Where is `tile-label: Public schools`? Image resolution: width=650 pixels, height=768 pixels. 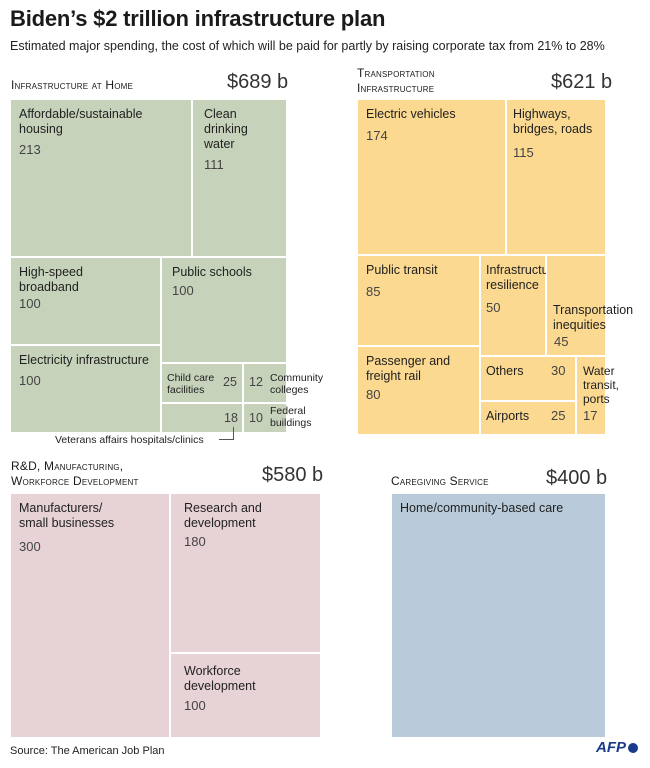 tile-label: Public schools is located at coordinates (212, 272).